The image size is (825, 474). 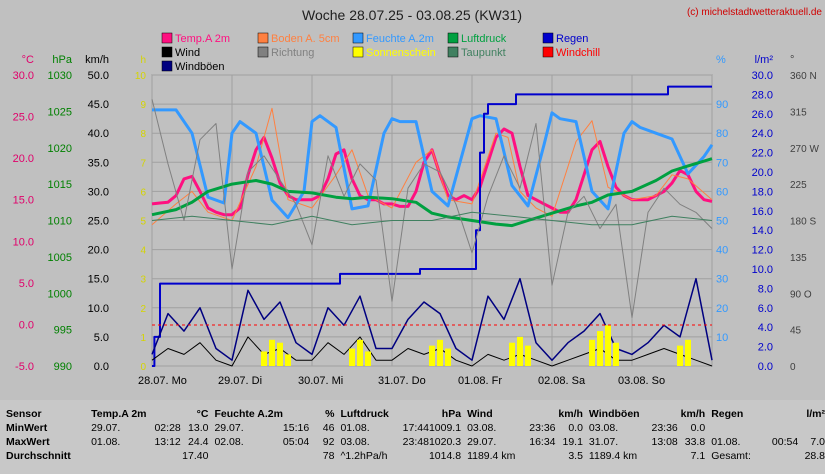 I want to click on axis-tick-kmh: 0.0, so click(x=101, y=367).